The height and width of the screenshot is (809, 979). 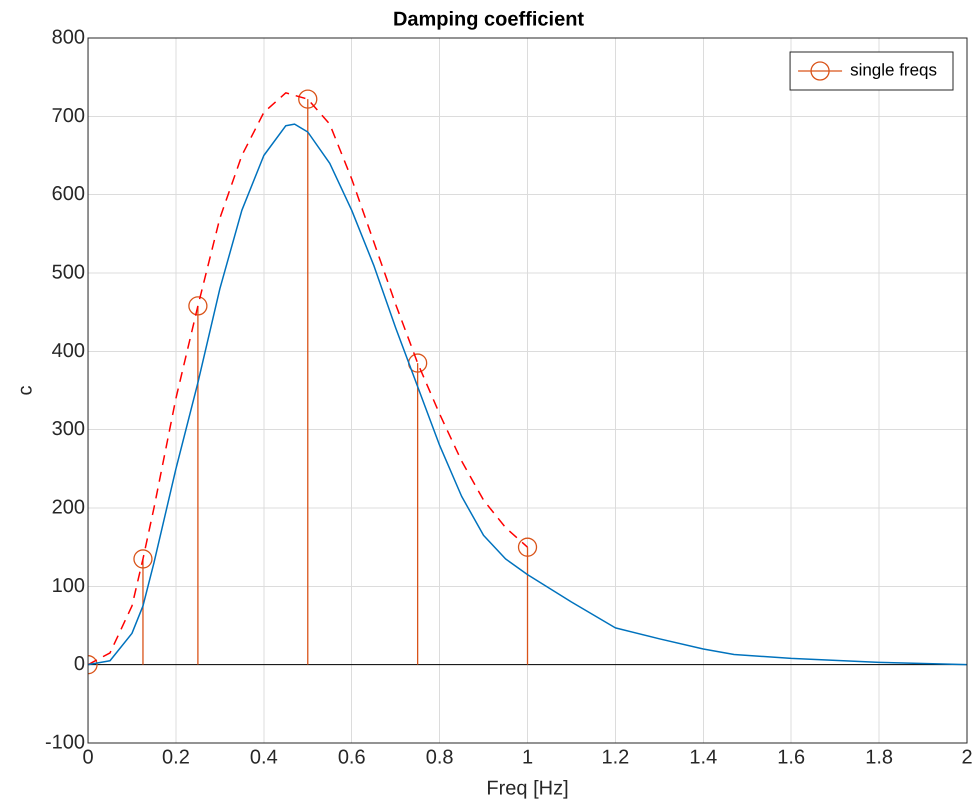 What do you see at coordinates (25, 391) in the screenshot?
I see `y-axis-title: c` at bounding box center [25, 391].